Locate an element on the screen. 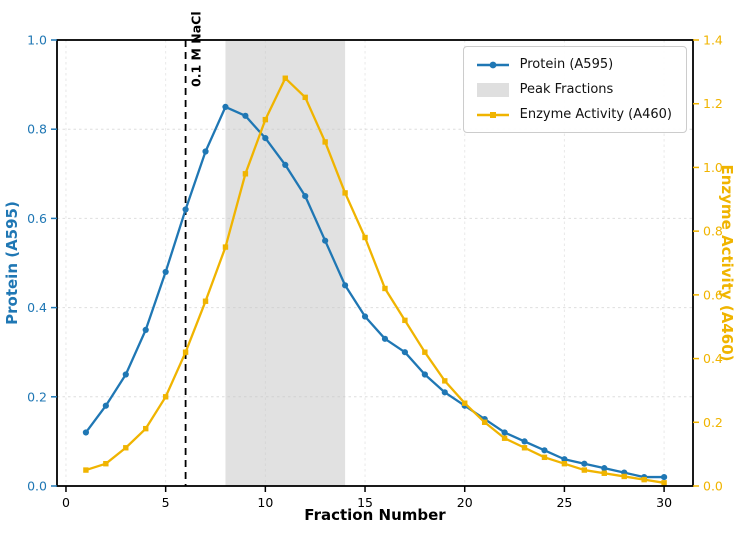 The width and height of the screenshot is (737, 533). legend-item-protein: Protein (A595) is located at coordinates (573, 64).